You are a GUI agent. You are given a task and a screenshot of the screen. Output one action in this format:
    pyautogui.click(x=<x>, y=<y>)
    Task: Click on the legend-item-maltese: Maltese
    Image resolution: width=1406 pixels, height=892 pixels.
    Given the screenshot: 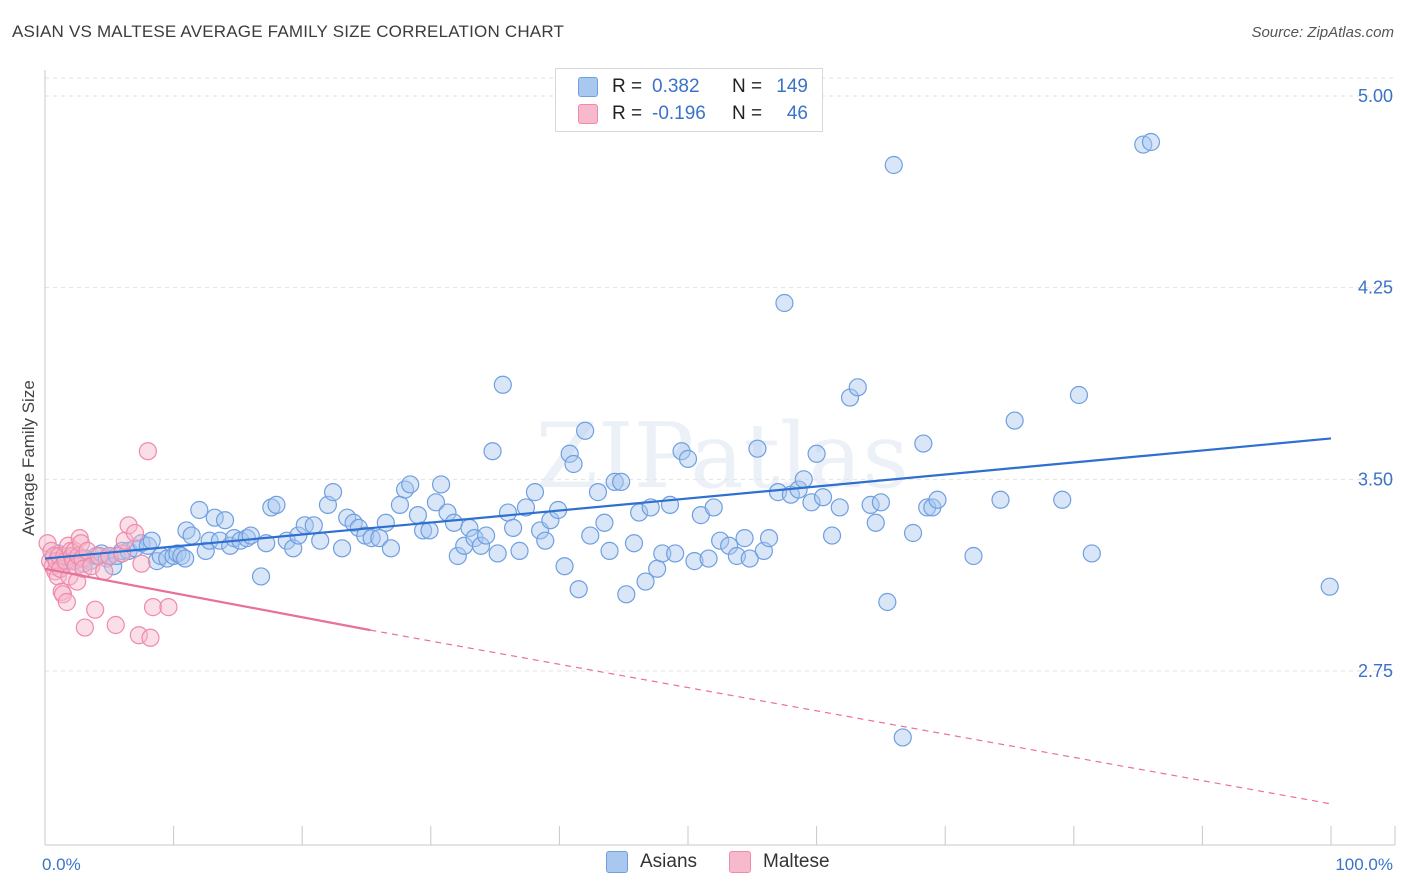 What is the action you would take?
    pyautogui.click(x=779, y=862)
    